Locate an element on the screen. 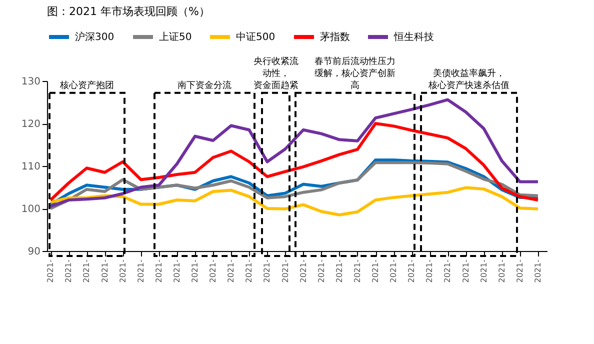 This screenshot has height=344, width=594. y-tick-label: 100 is located at coordinates (30, 209).